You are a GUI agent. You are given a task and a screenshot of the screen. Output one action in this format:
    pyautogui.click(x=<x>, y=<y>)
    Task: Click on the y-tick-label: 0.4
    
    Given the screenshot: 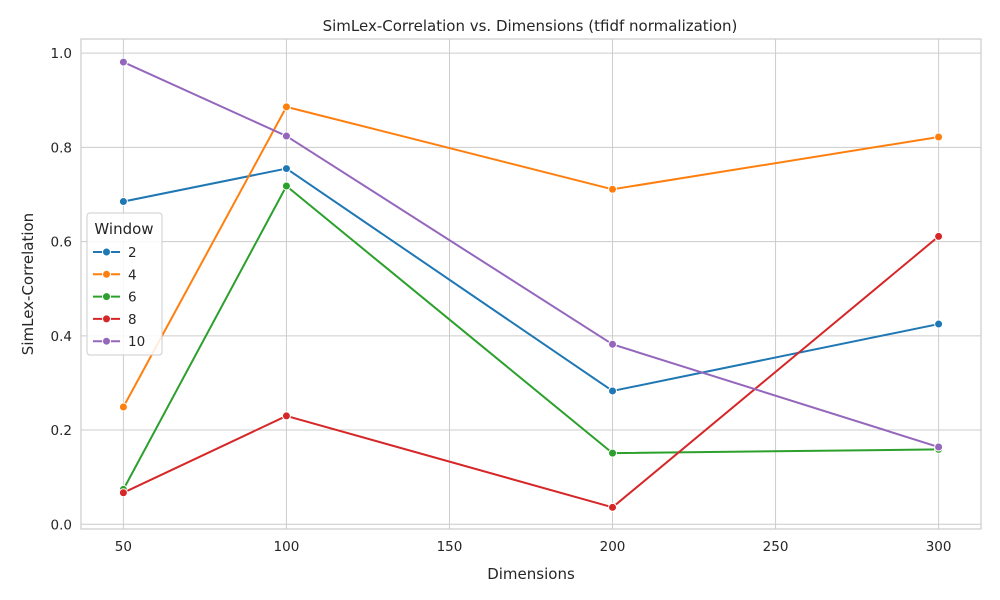 What is the action you would take?
    pyautogui.click(x=61, y=337)
    